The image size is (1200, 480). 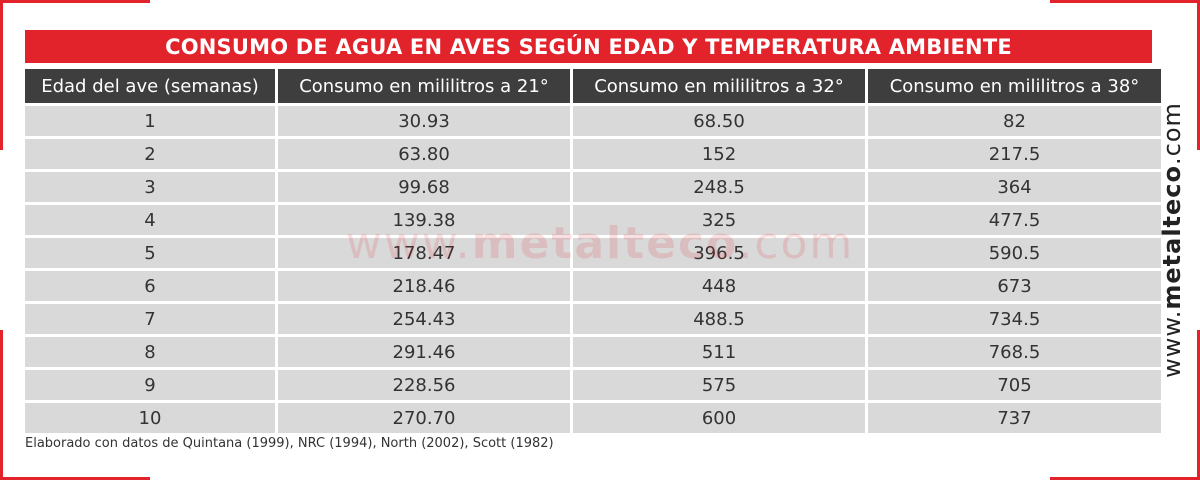 I want to click on consumption-cell: 575, so click(x=719, y=385).